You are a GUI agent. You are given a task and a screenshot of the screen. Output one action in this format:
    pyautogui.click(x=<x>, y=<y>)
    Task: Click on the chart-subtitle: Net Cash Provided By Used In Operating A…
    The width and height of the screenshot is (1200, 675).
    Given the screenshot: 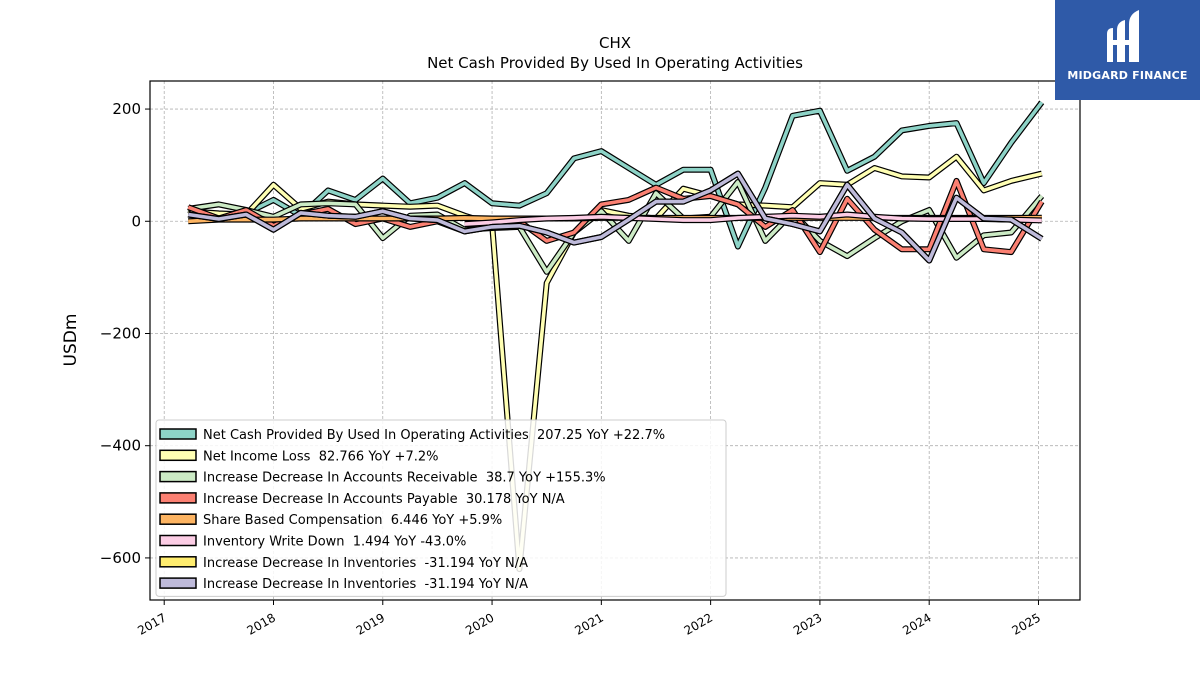 What is the action you would take?
    pyautogui.click(x=615, y=63)
    